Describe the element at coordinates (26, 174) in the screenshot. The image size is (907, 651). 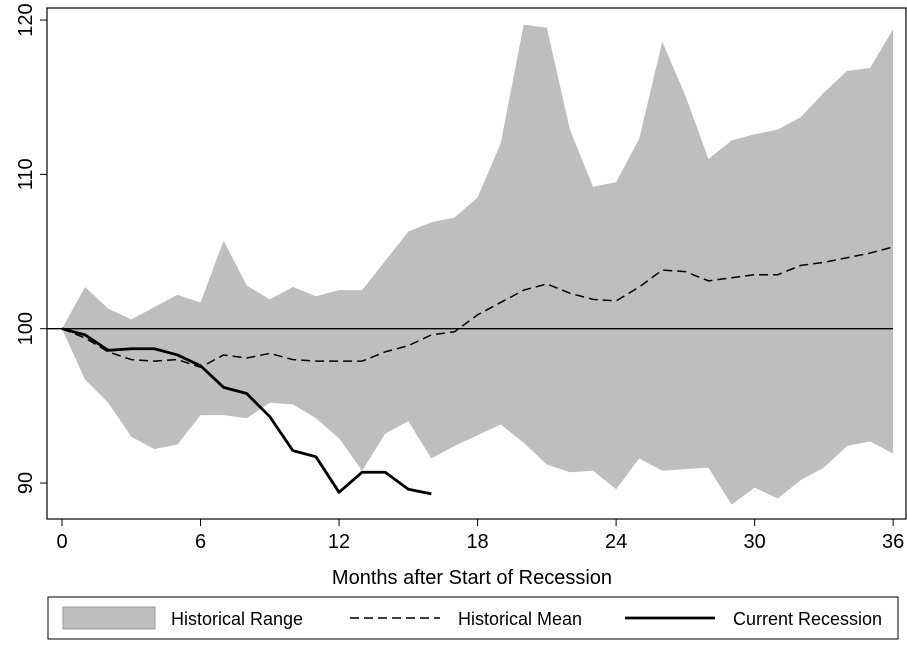
I see `y-tick-label: 110` at that location.